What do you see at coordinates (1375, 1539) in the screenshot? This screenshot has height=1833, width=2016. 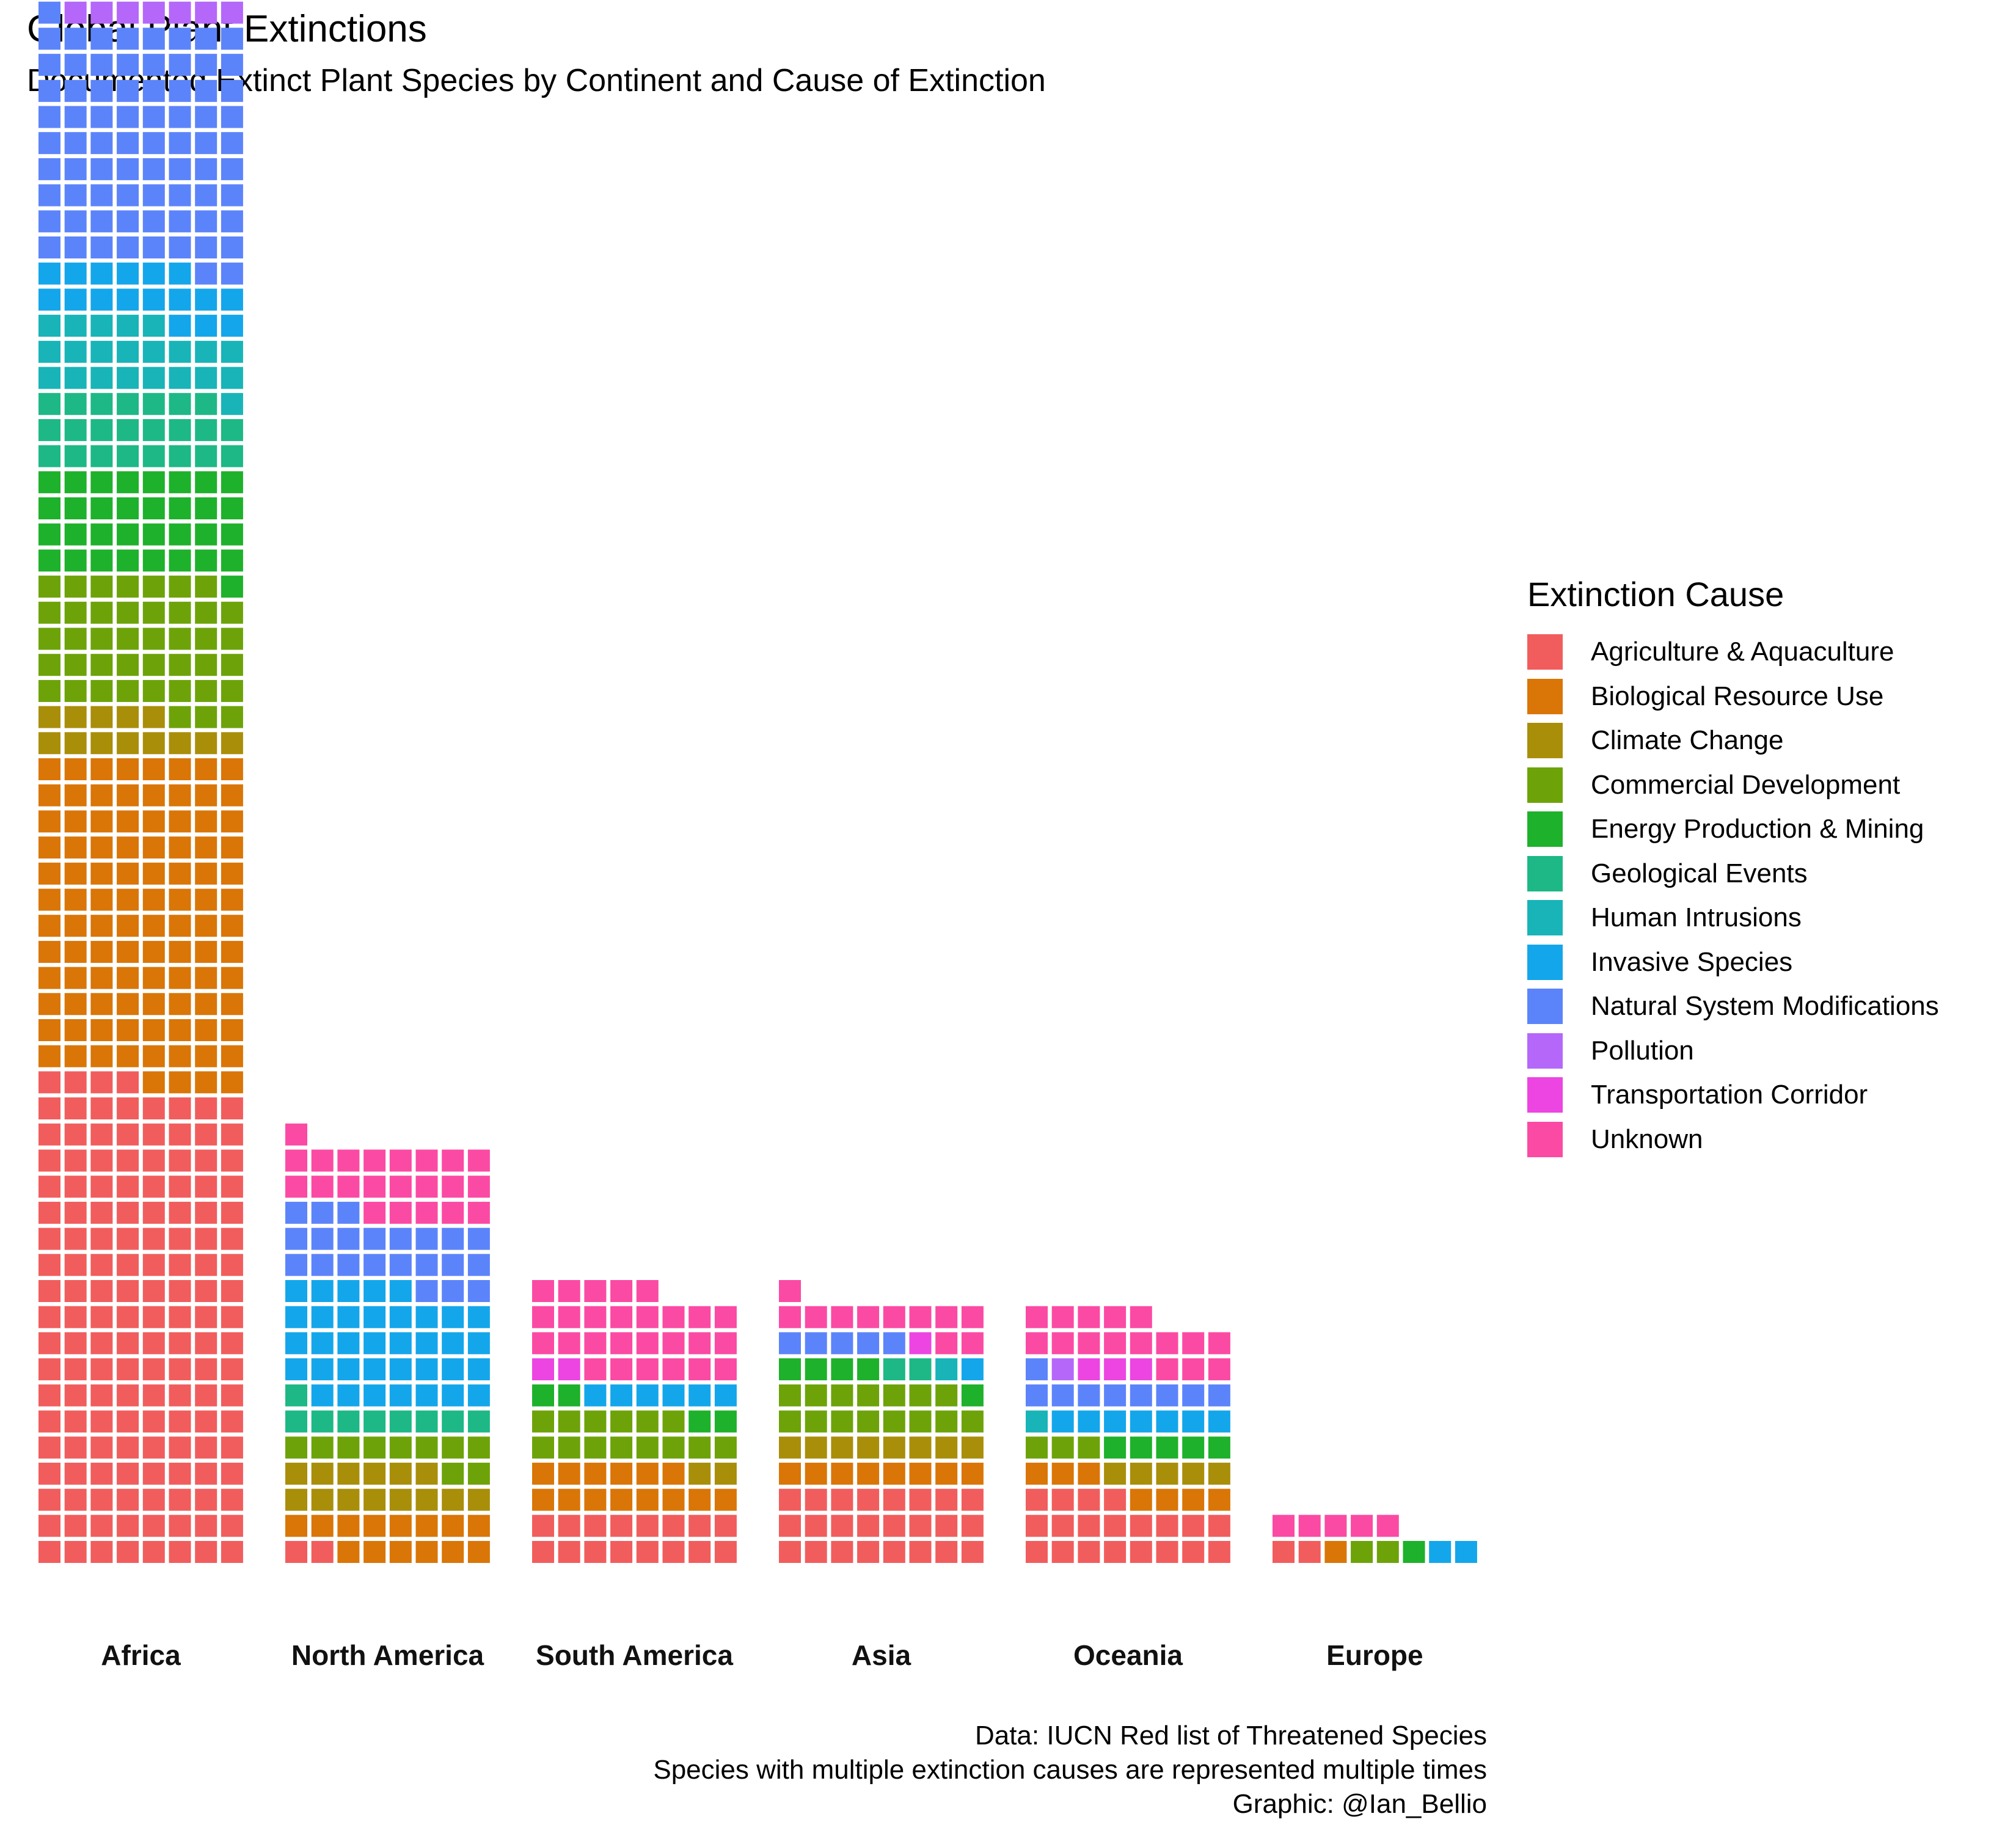 I see `waffle-block-europe` at bounding box center [1375, 1539].